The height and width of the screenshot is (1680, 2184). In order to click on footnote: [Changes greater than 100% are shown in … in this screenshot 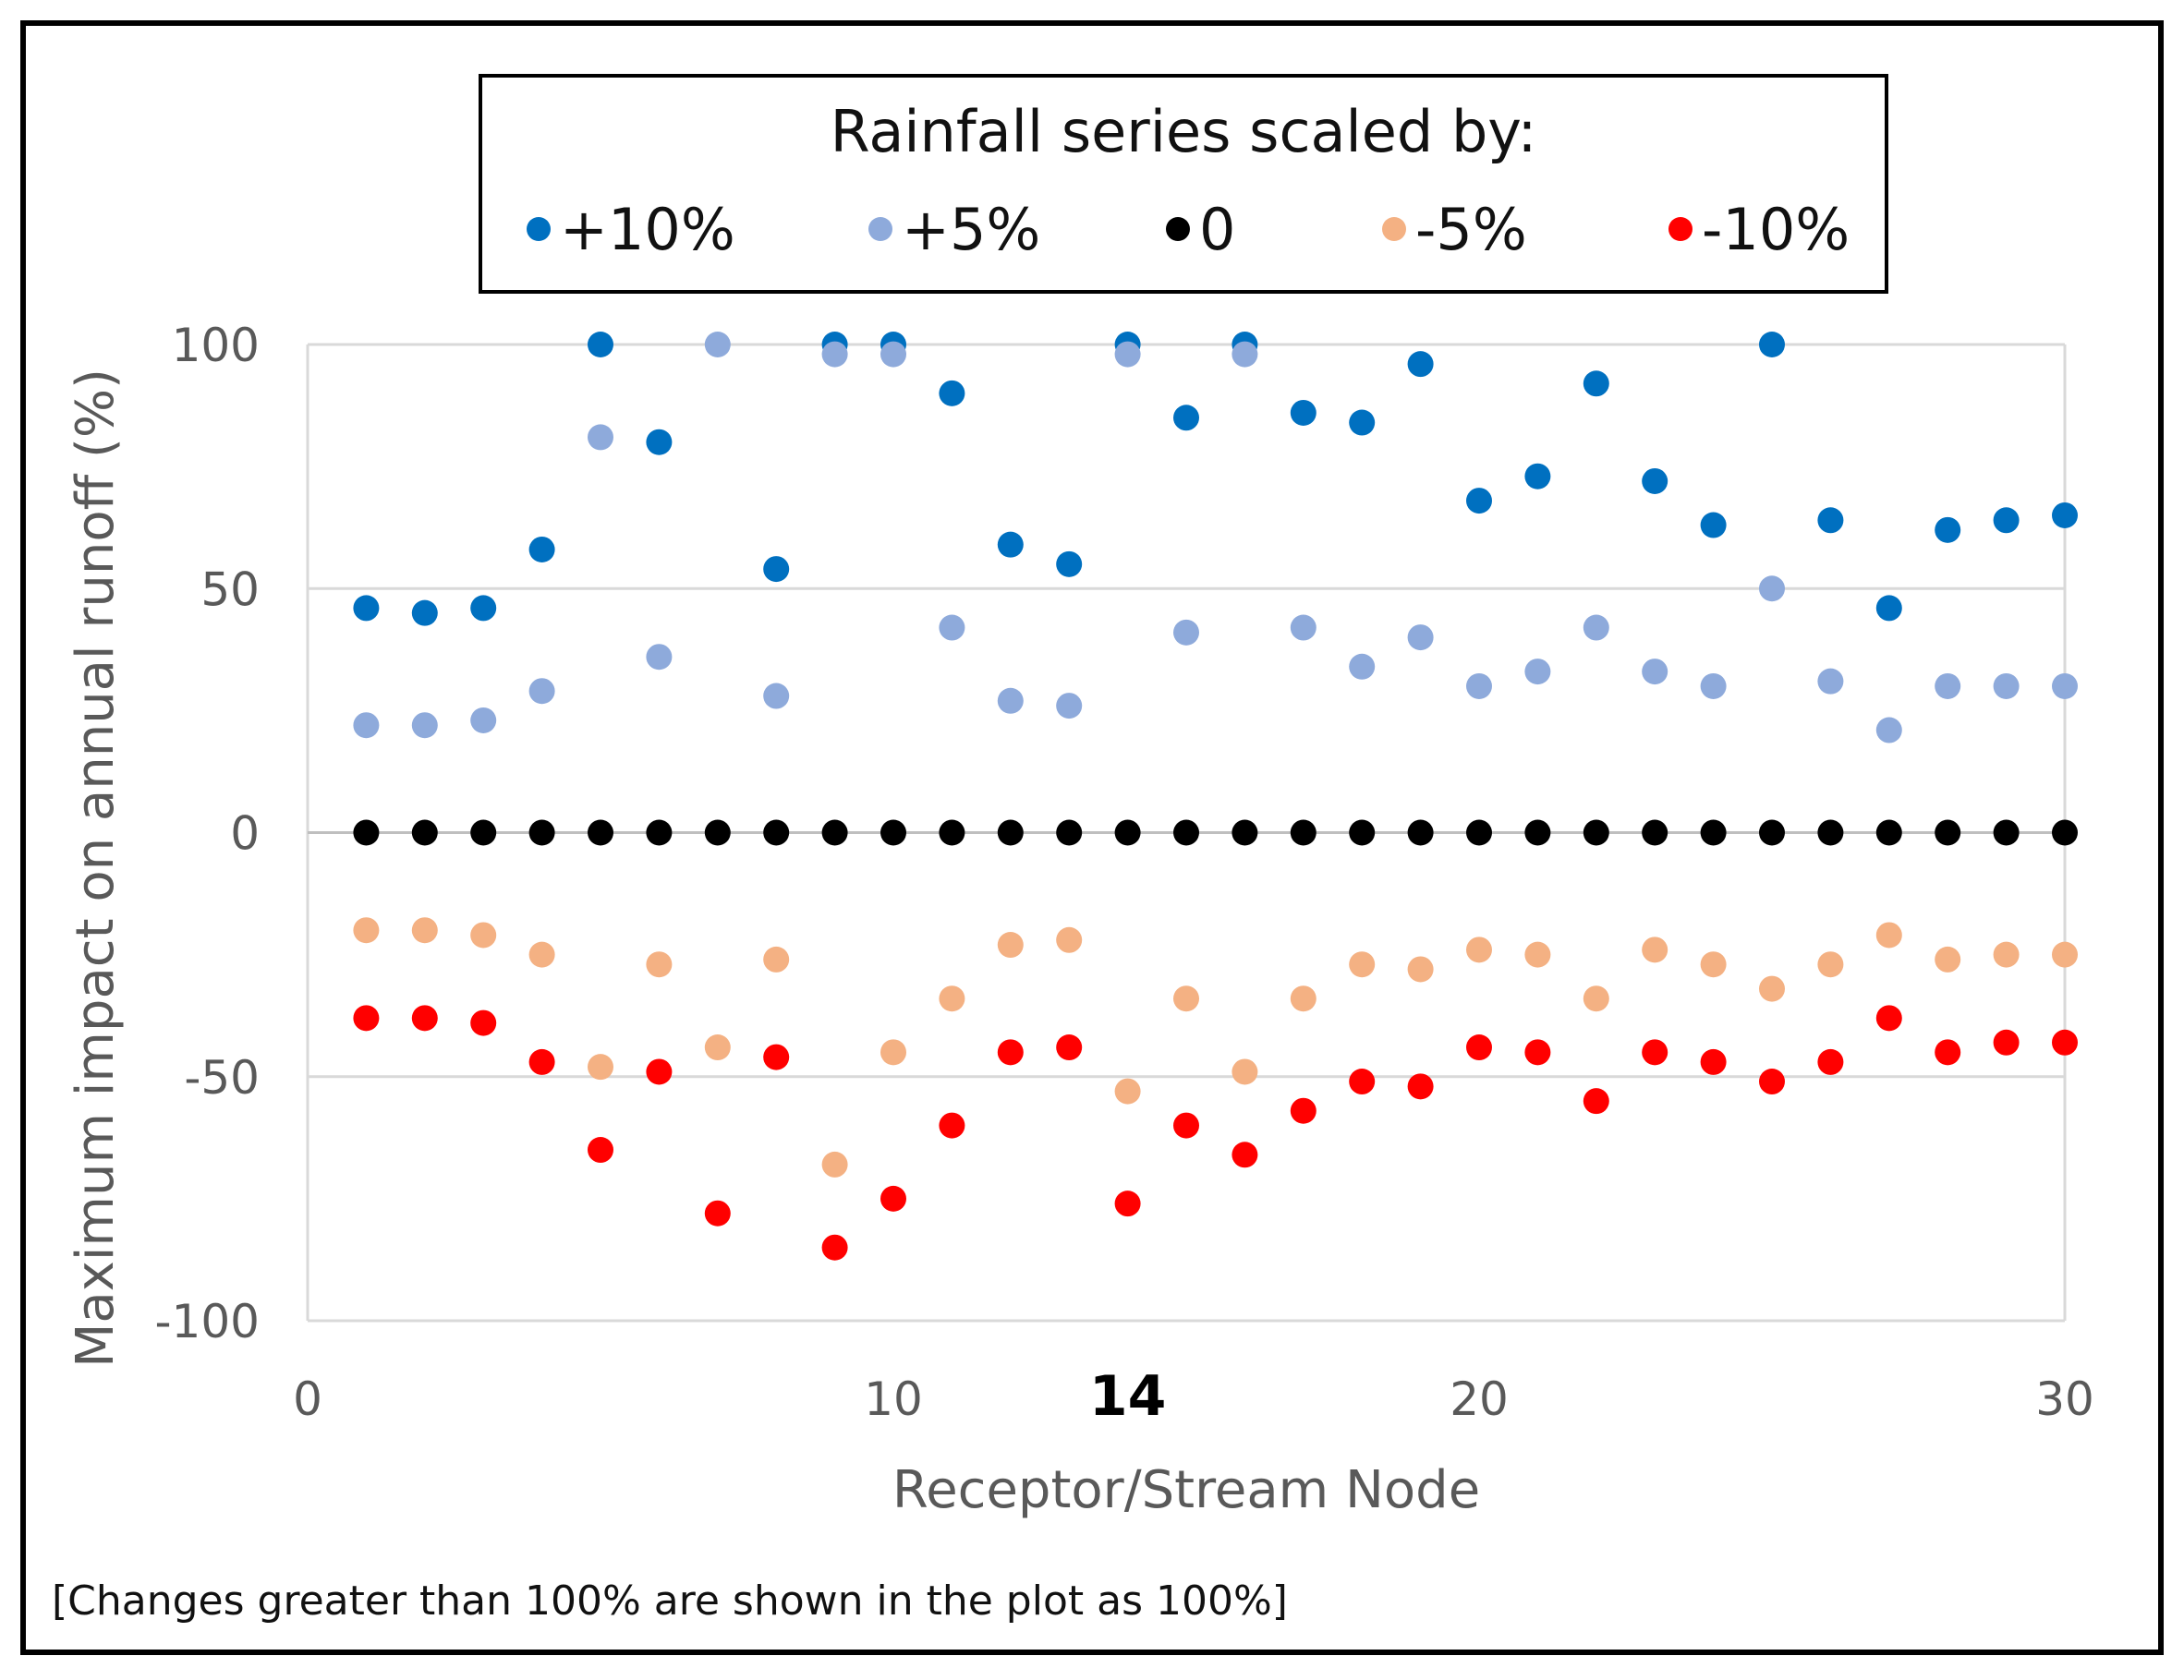, I will do `click(670, 1601)`.